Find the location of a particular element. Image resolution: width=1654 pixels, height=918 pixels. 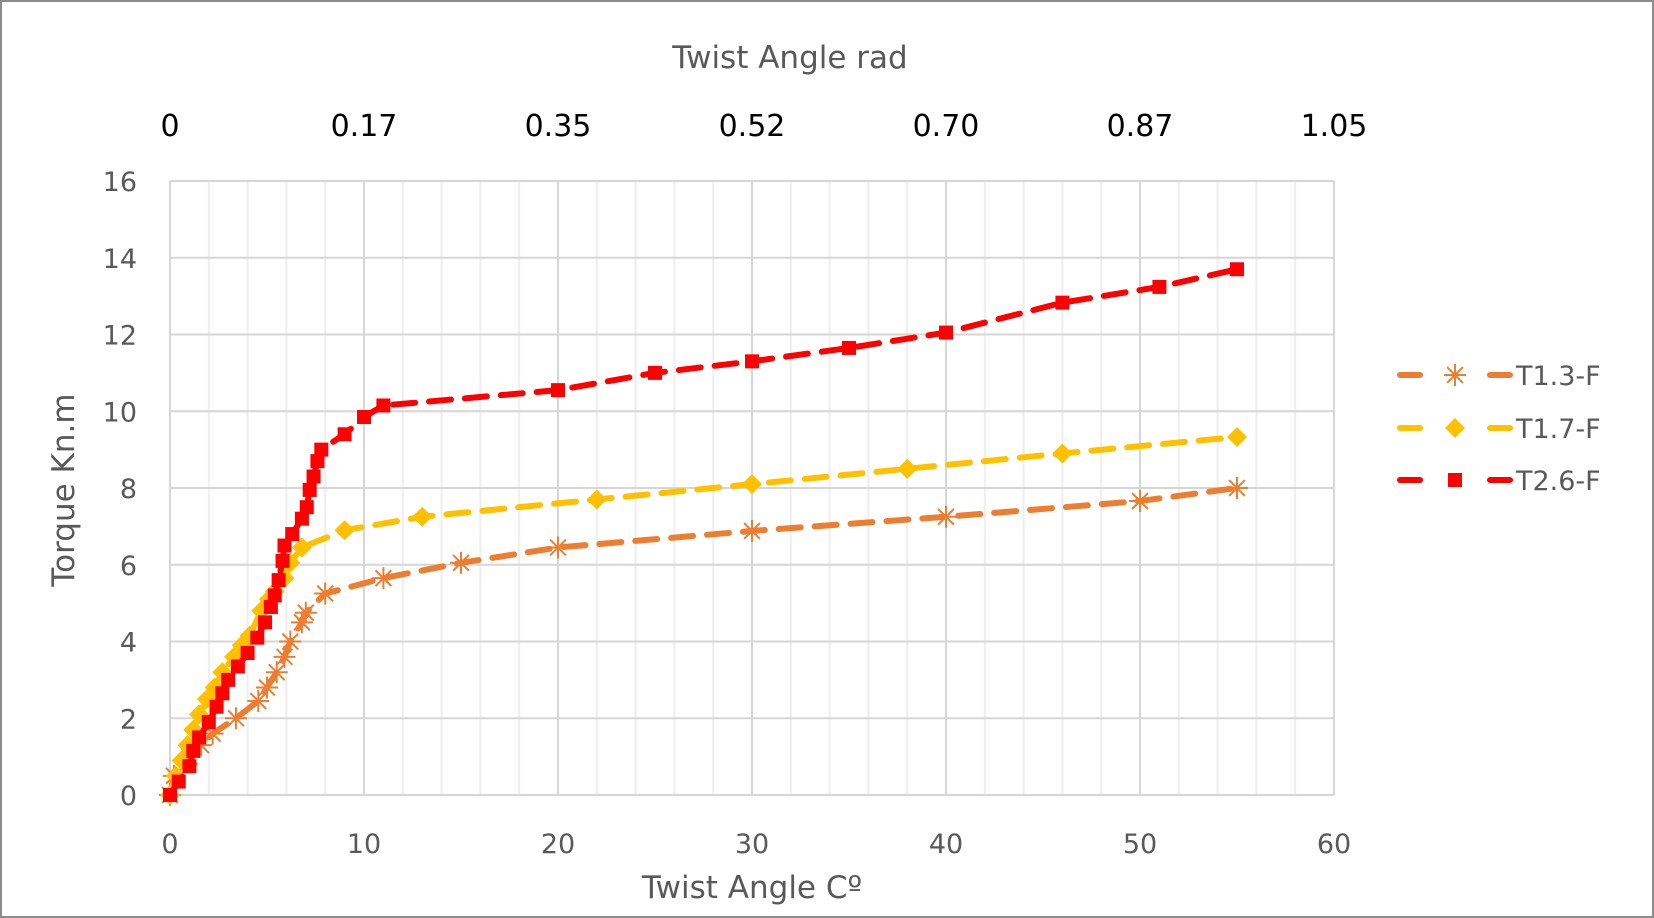

y-tick-label: 10 is located at coordinates (120, 412).